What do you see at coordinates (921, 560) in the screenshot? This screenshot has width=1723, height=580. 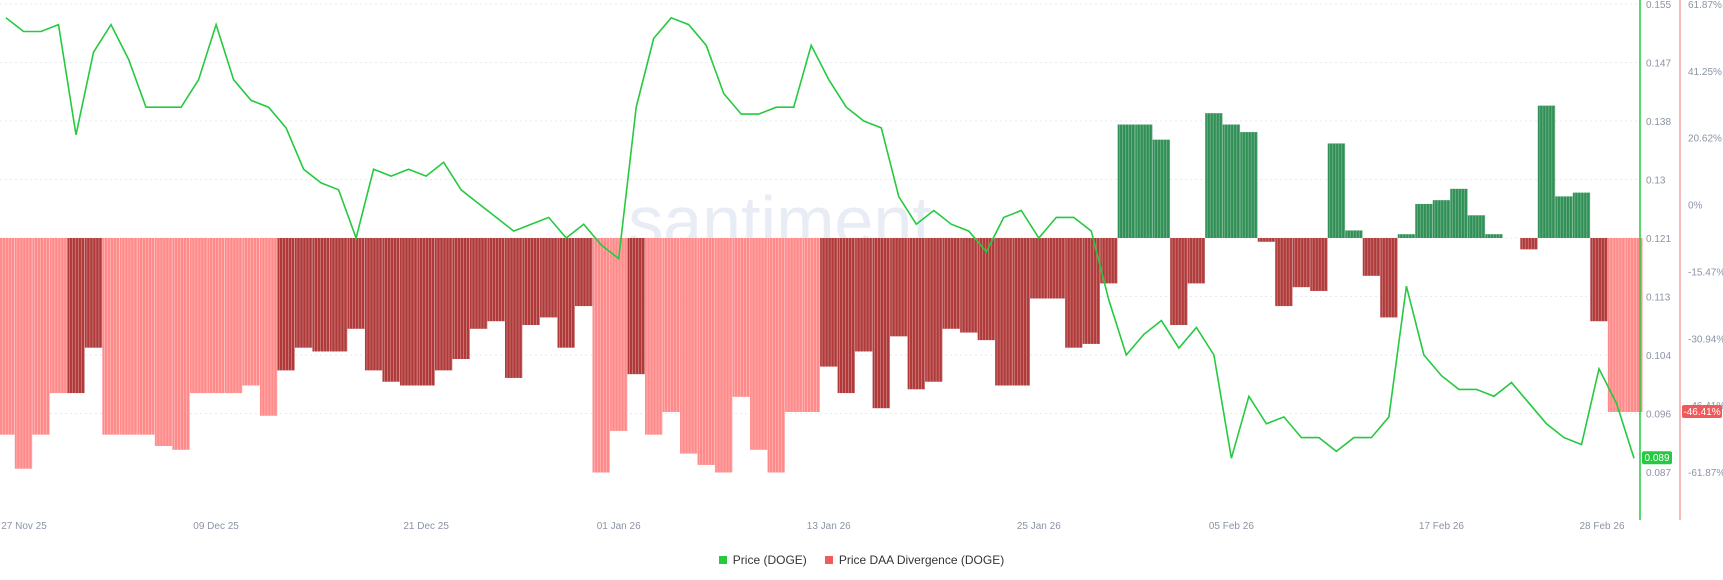 I see `legend-label-divergence: Price DAA Divergence (DOGE)` at bounding box center [921, 560].